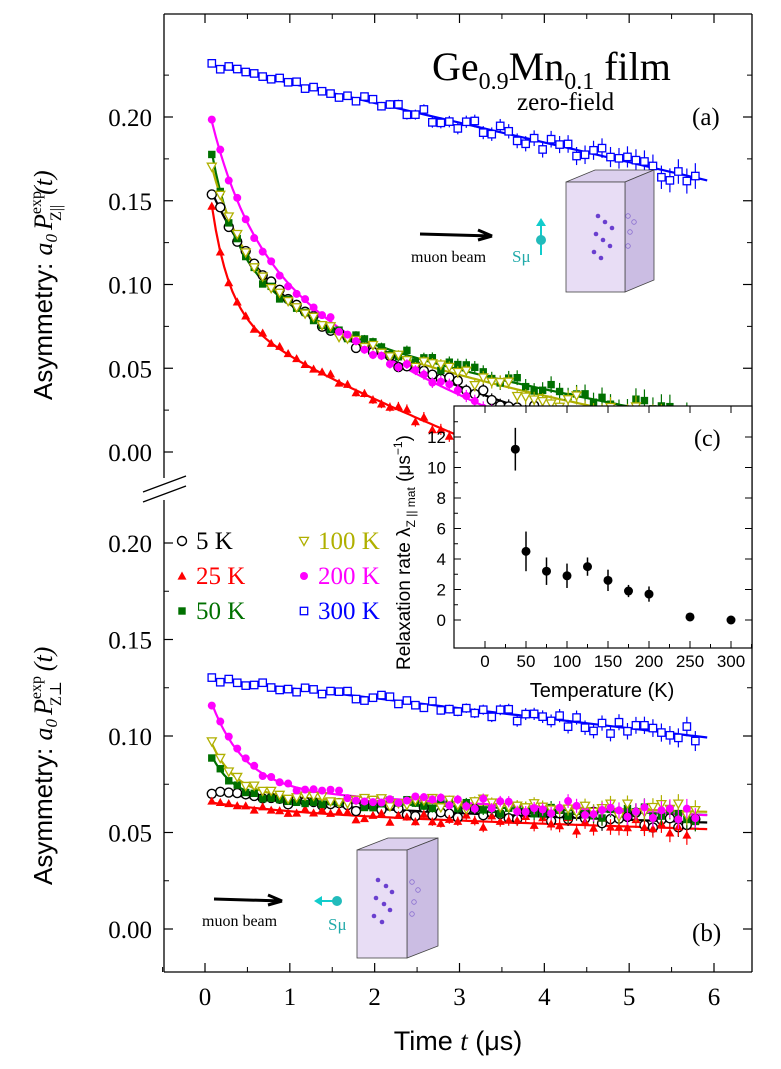 The image size is (781, 1069). Describe the element at coordinates (731, 661) in the screenshot. I see `inset-x-tick-label: 300` at that location.